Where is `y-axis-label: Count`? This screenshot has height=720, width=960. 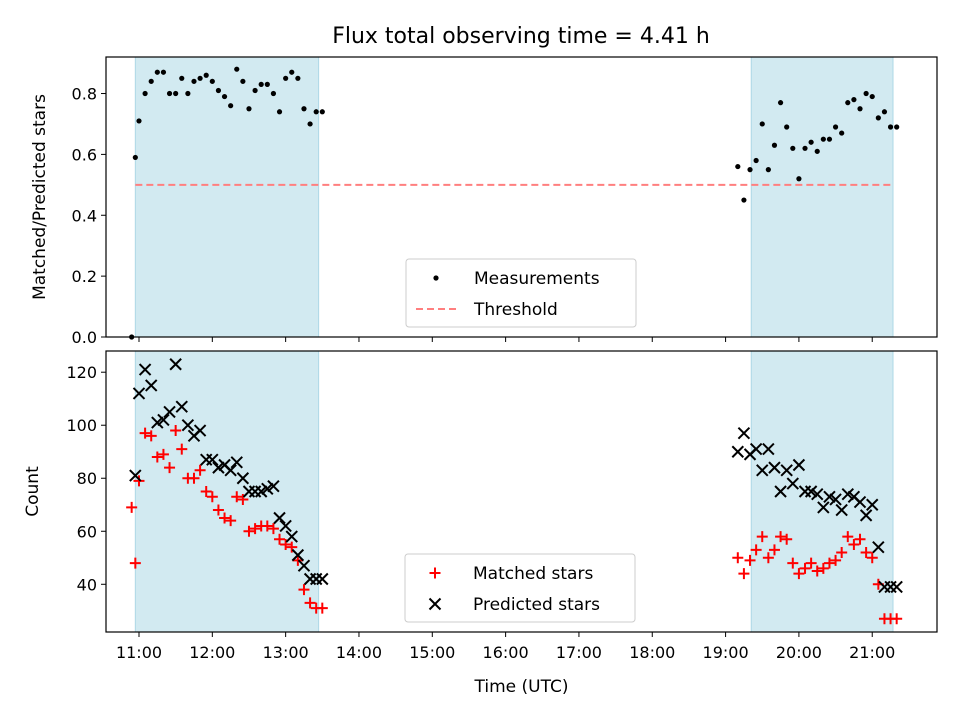
y-axis-label: Count is located at coordinates (33, 491).